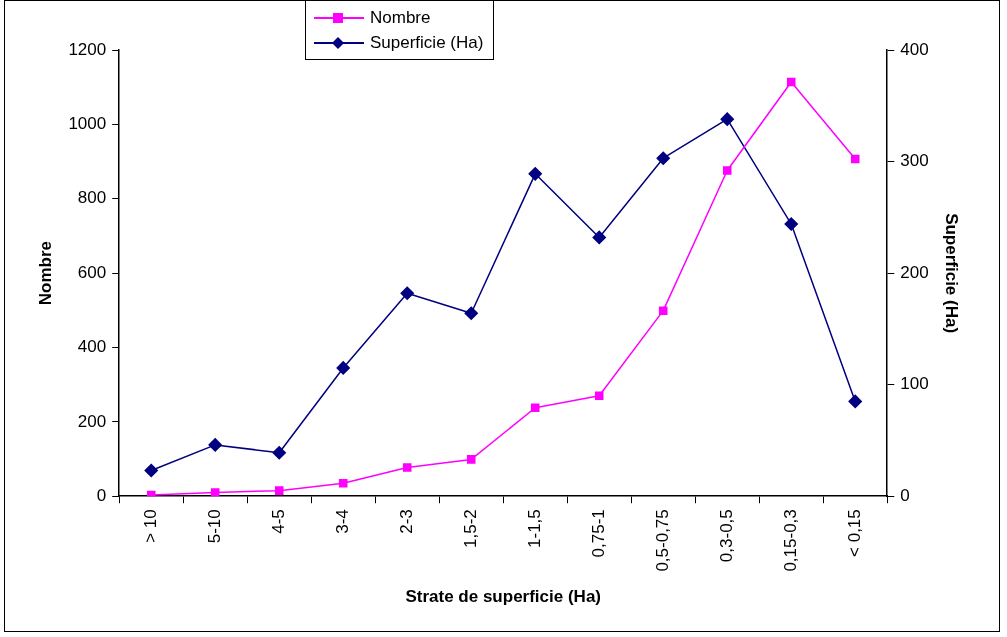 This screenshot has width=1007, height=637. What do you see at coordinates (400, 17) in the screenshot?
I see `legend-label: Nombre` at bounding box center [400, 17].